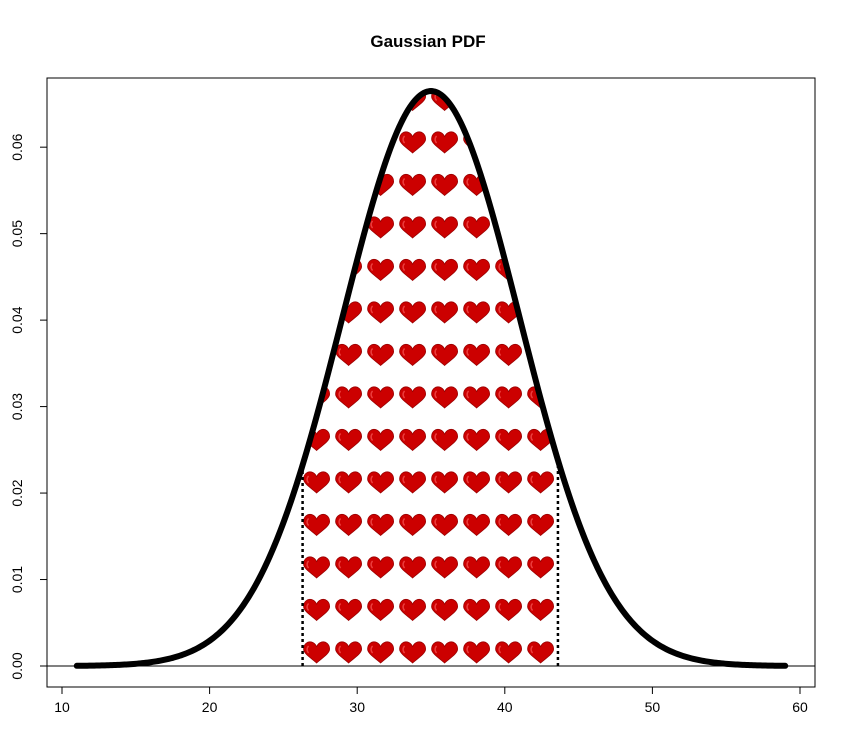 This screenshot has height=730, width=856. Describe the element at coordinates (431, 700) in the screenshot. I see `x-axis: 10 20 30 40 50 60` at that location.